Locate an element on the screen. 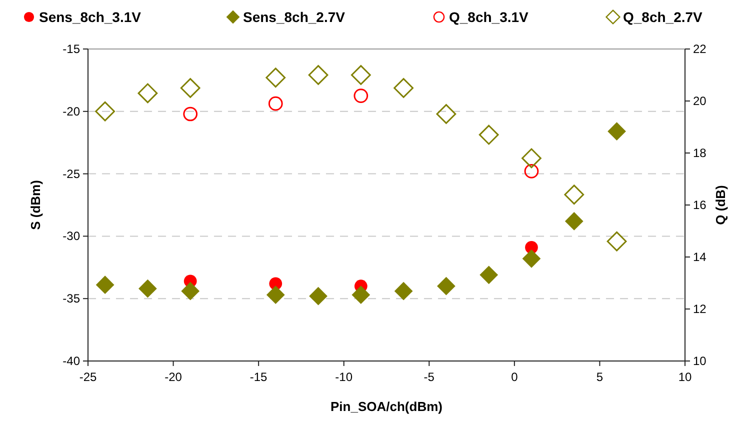  y-tick-label: -40 is located at coordinates (71, 361).